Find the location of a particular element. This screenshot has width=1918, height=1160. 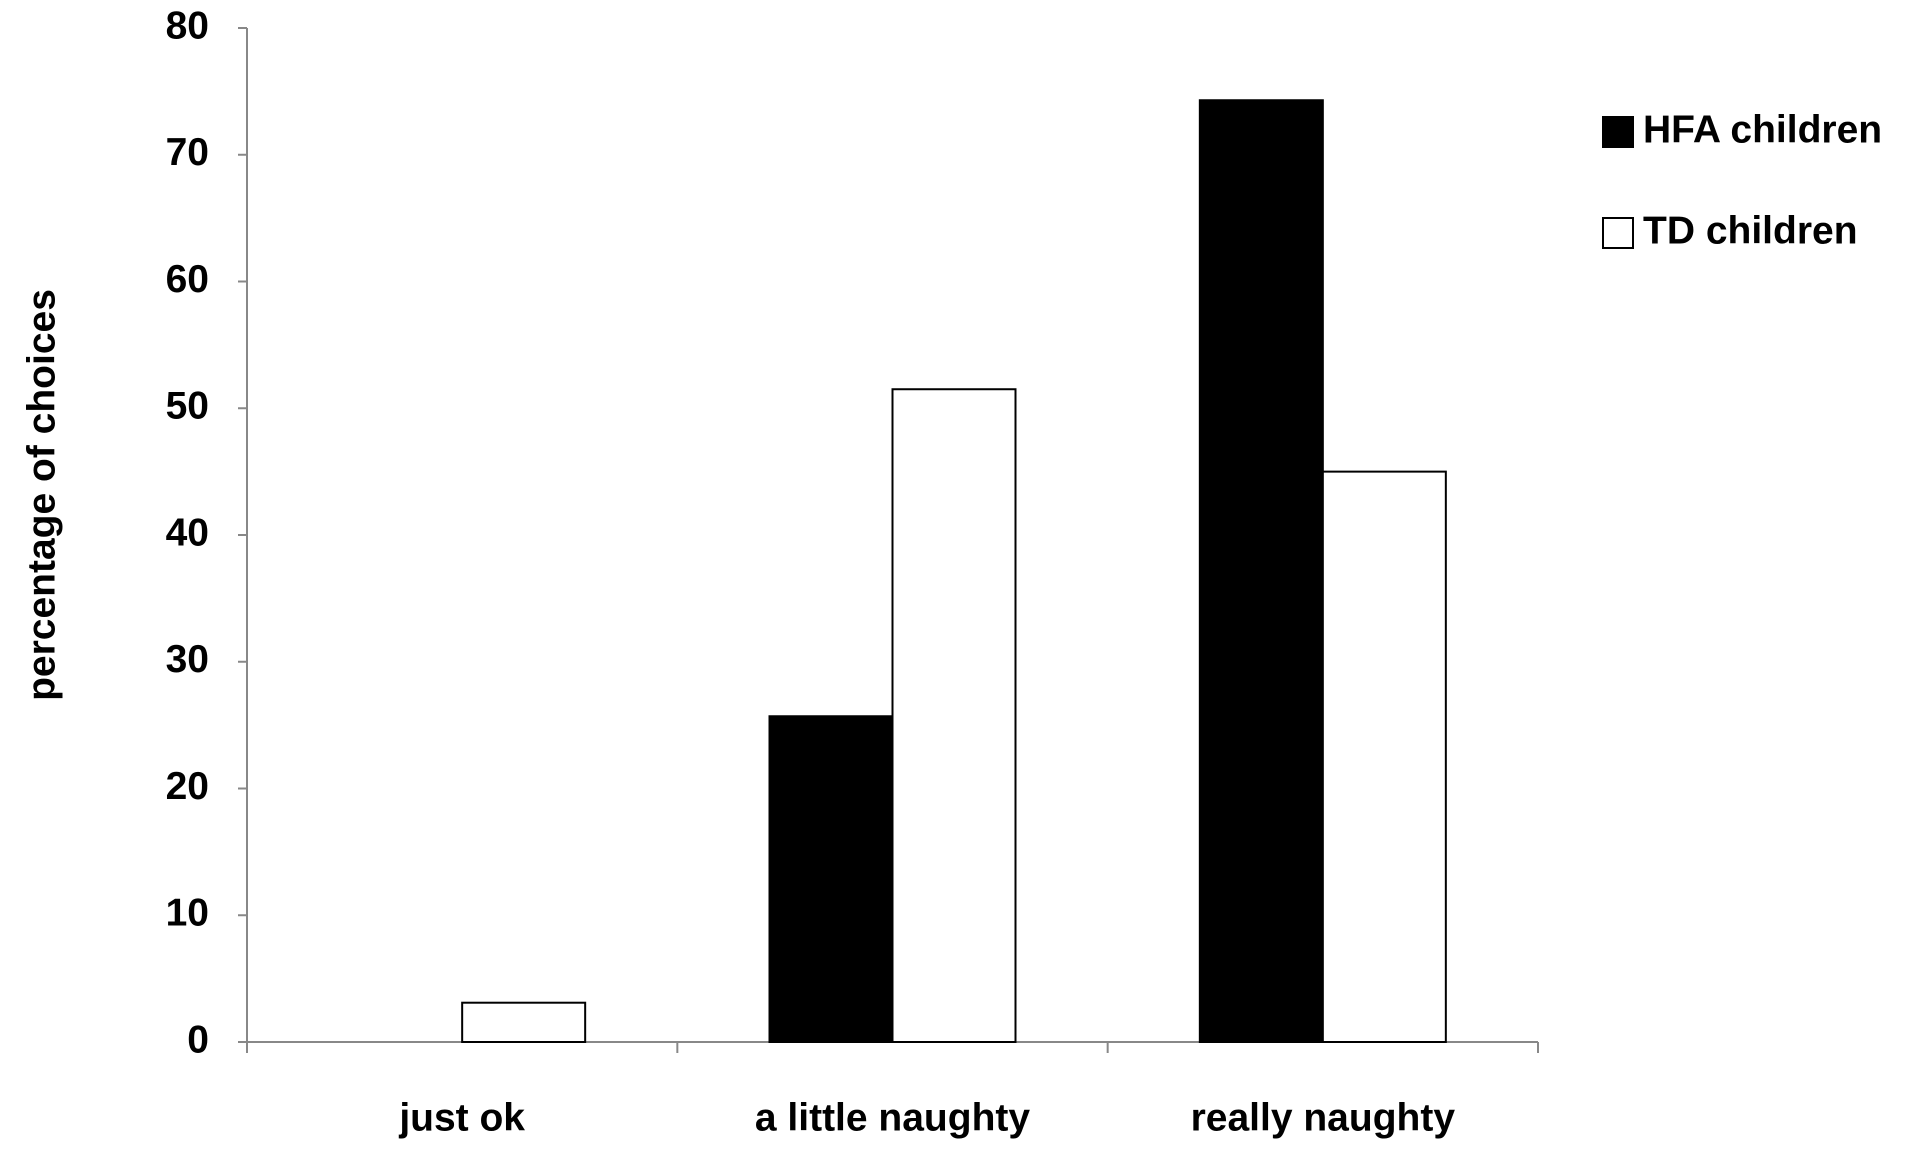

y-tick-label: 30 is located at coordinates (187, 659).